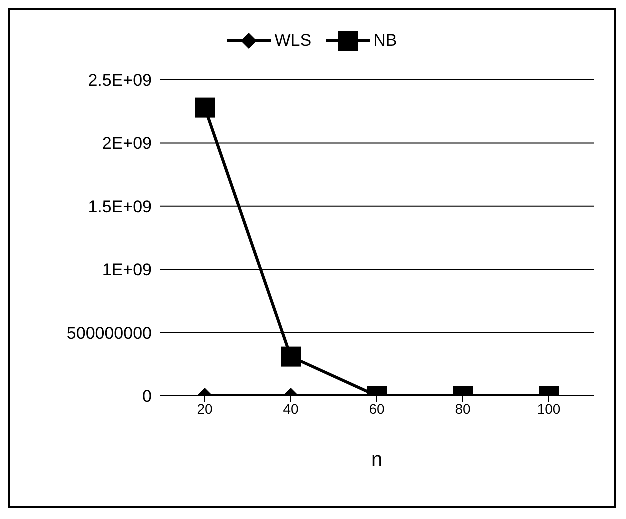 The image size is (626, 519). I want to click on x-tick-label: 60, so click(377, 408).